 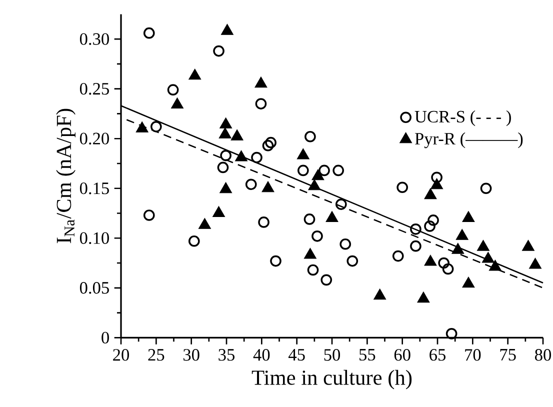 What do you see at coordinates (192, 355) in the screenshot?
I see `x-tick-label: 30` at bounding box center [192, 355].